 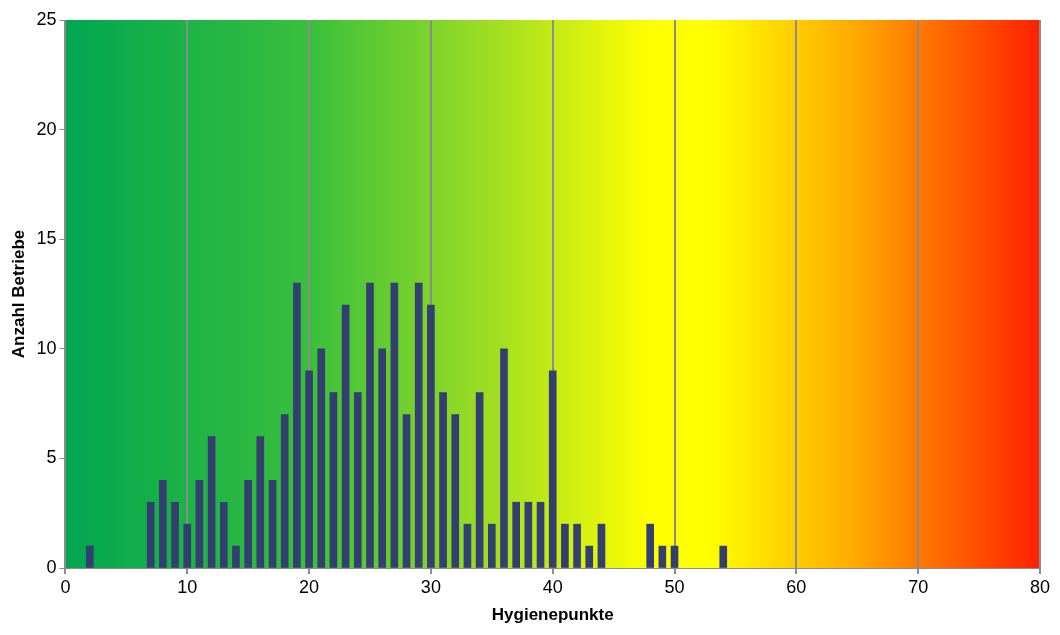 What do you see at coordinates (65, 586) in the screenshot?
I see `x-tick-label: 0` at bounding box center [65, 586].